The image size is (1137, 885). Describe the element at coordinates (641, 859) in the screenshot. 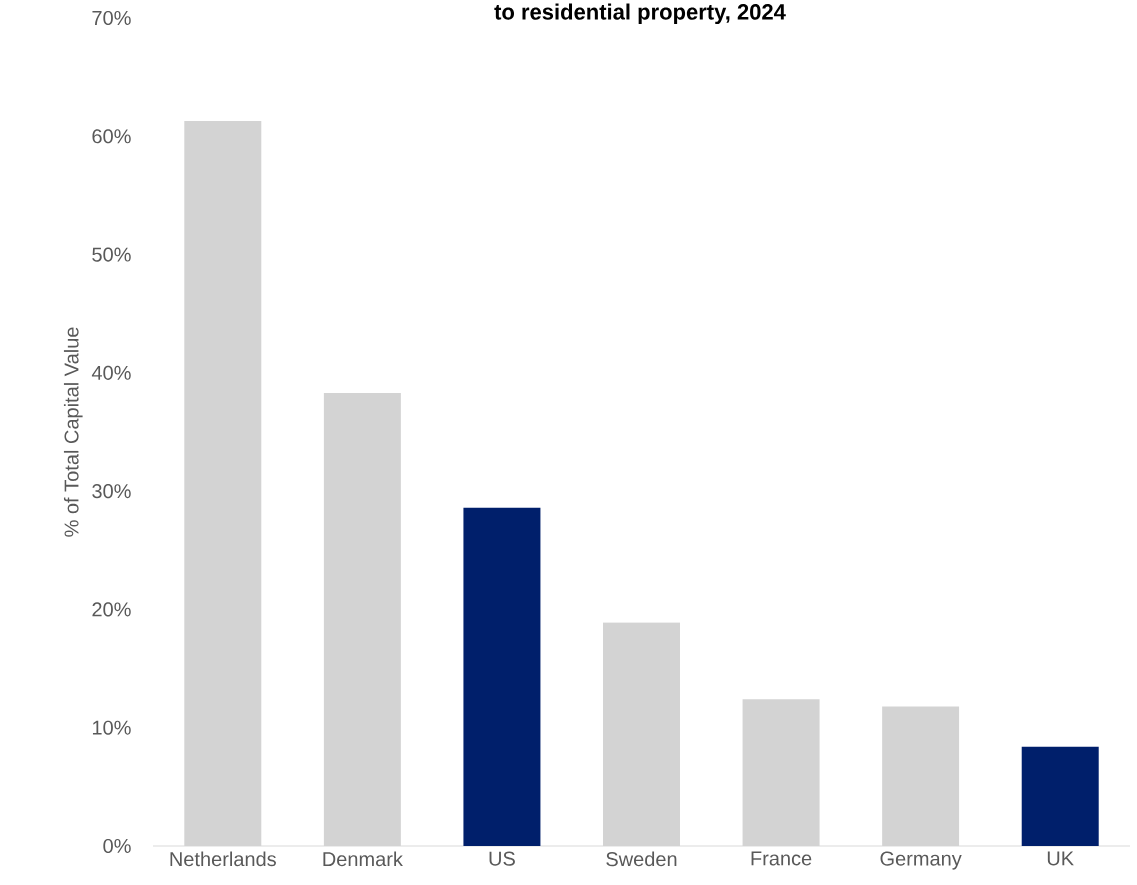

I see `x-tick-label: Sweden` at that location.